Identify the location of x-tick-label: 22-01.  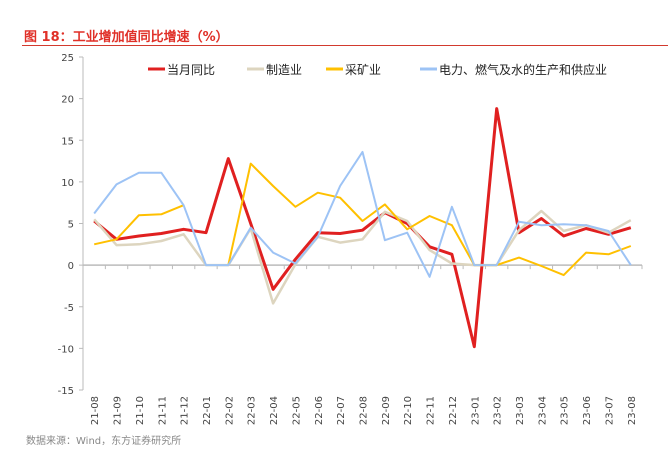
(207, 410).